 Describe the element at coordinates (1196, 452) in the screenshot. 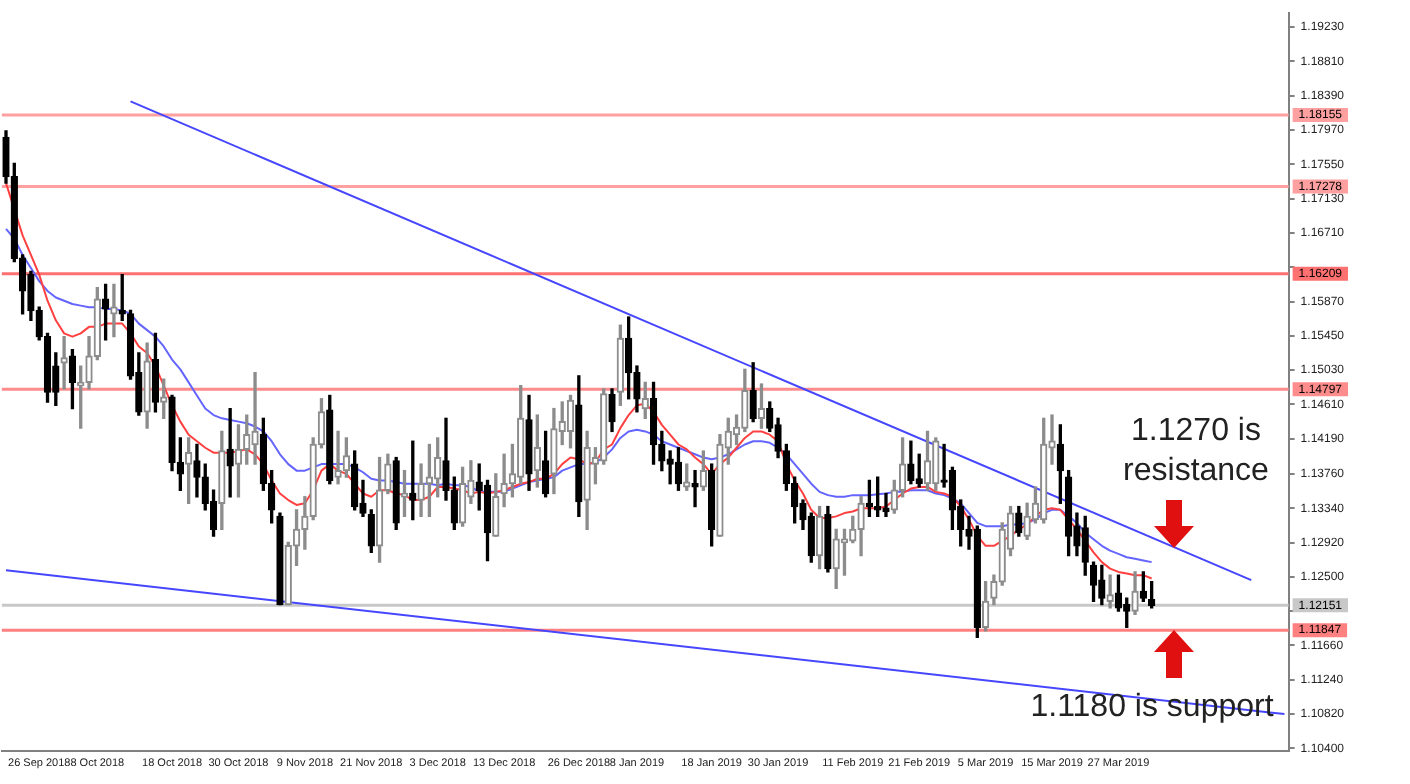

I see `annotation: 1.1270 is resistance` at that location.